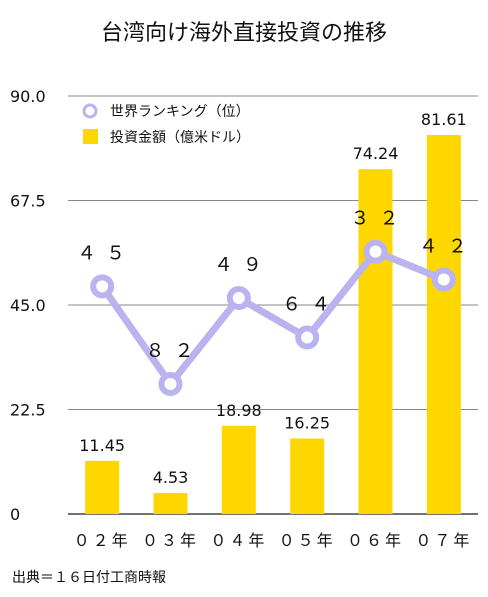 This screenshot has width=488, height=597. I want to click on y-tick-label: 90.0, so click(28, 96).